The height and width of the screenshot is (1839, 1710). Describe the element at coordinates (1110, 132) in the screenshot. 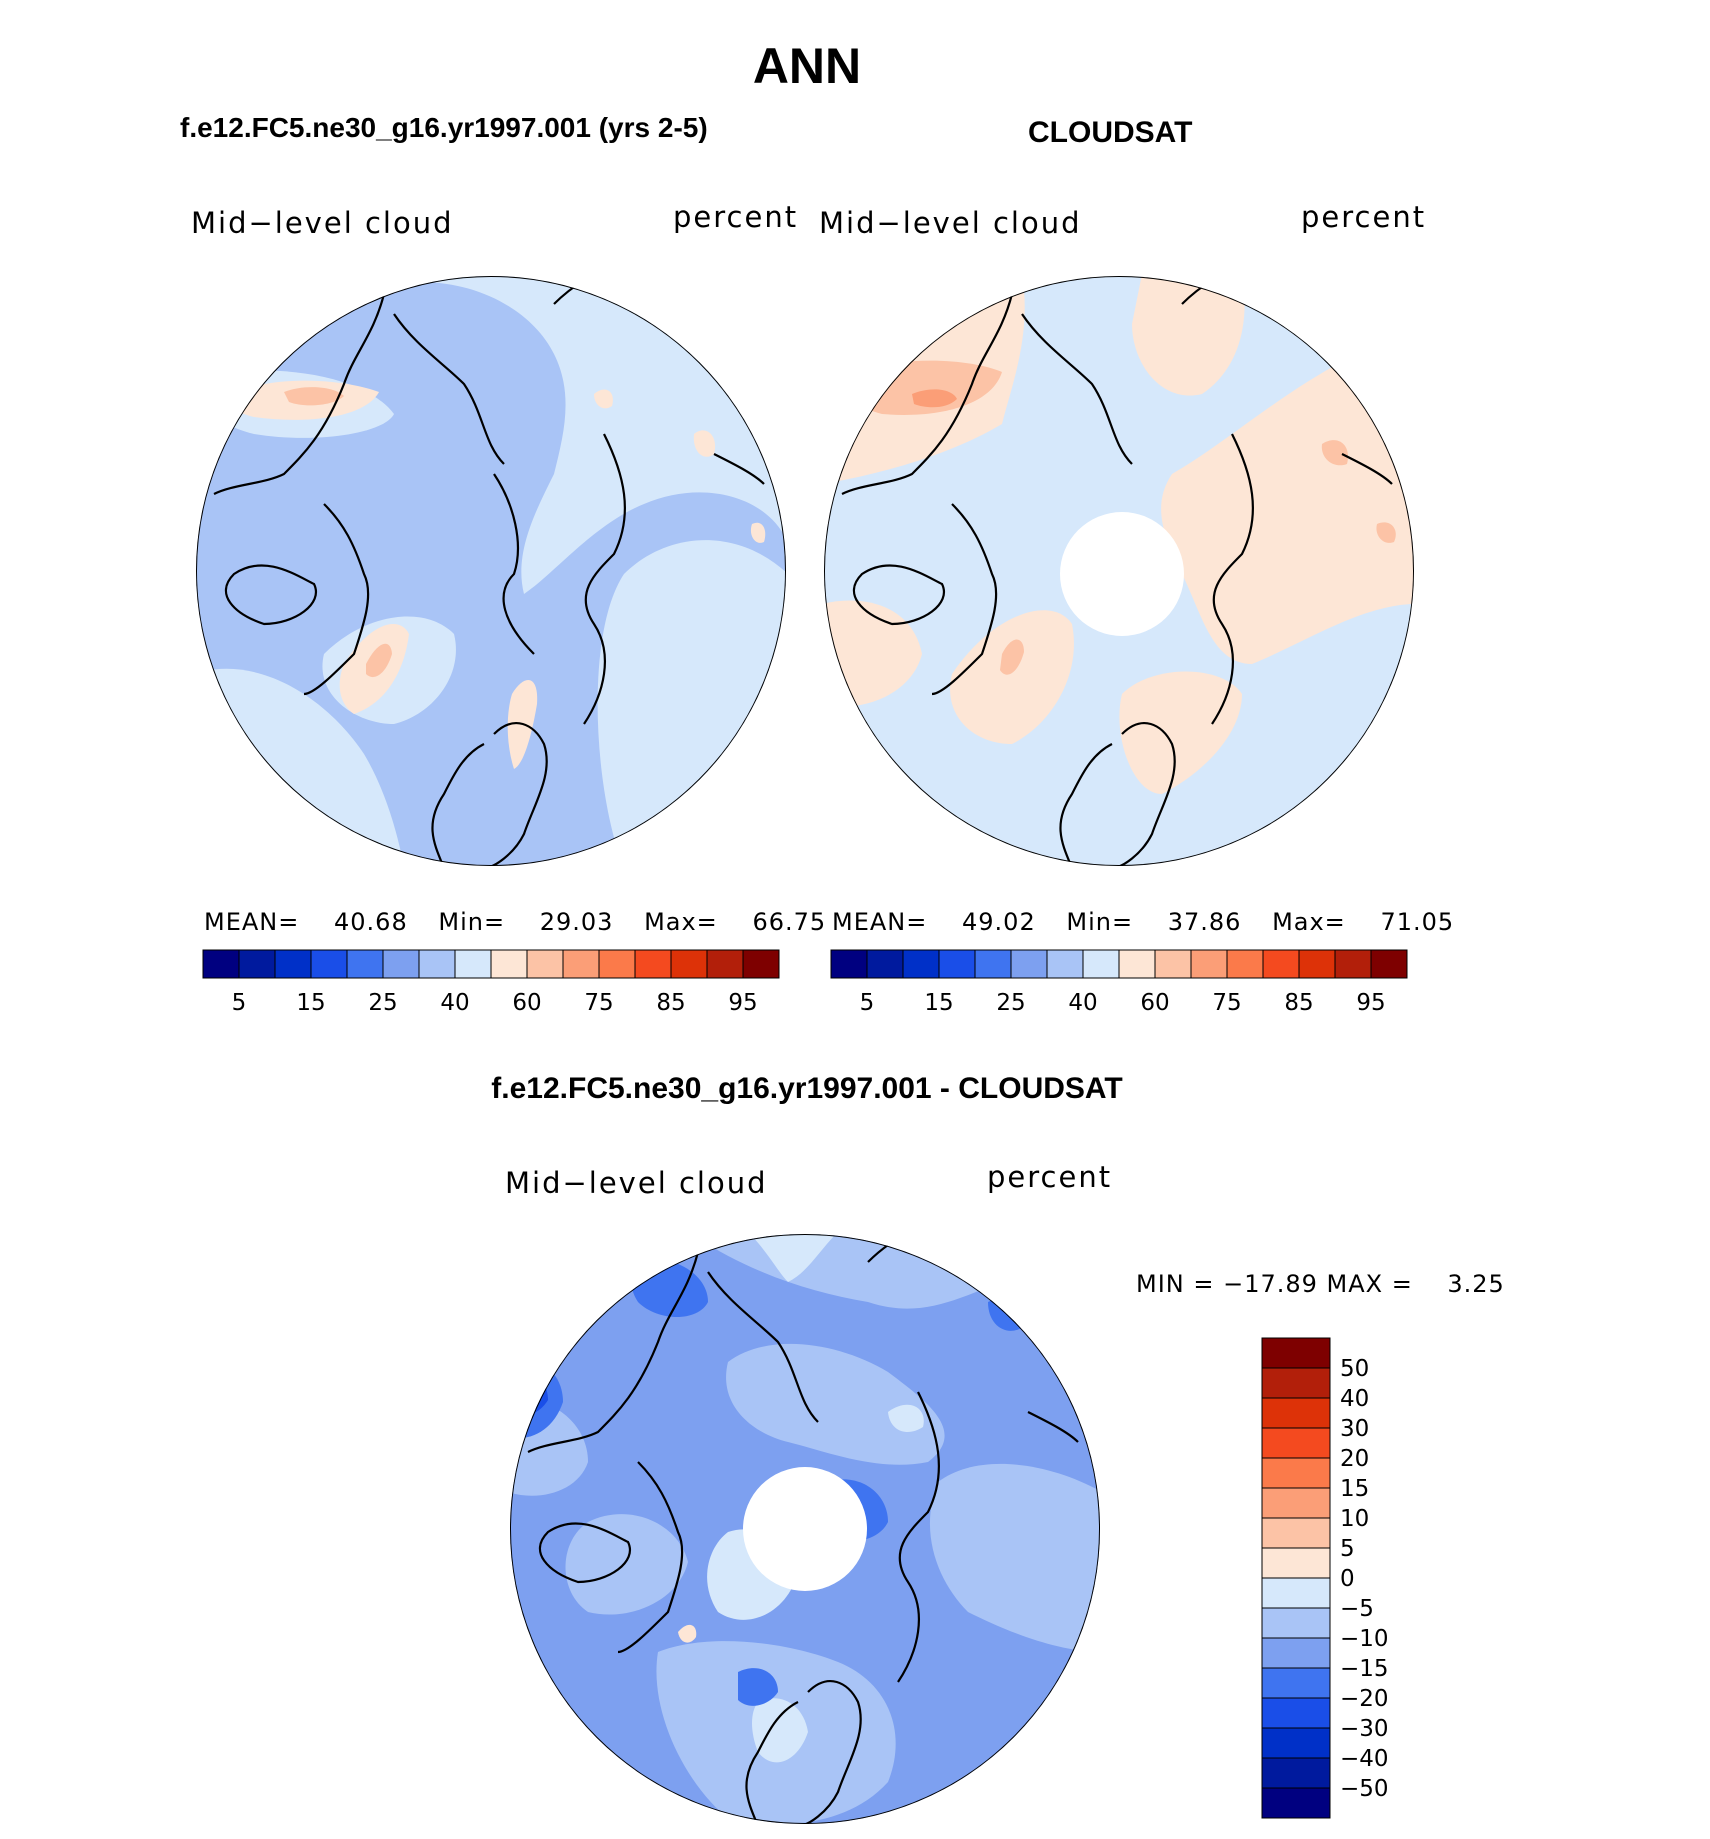

I see `obs-panel-title: CLOUDSAT` at that location.